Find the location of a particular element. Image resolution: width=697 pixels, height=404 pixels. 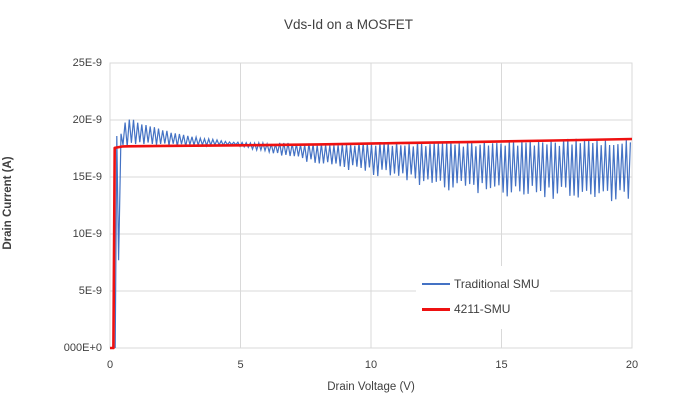

legend-label: 4211-SMU is located at coordinates (482, 309).